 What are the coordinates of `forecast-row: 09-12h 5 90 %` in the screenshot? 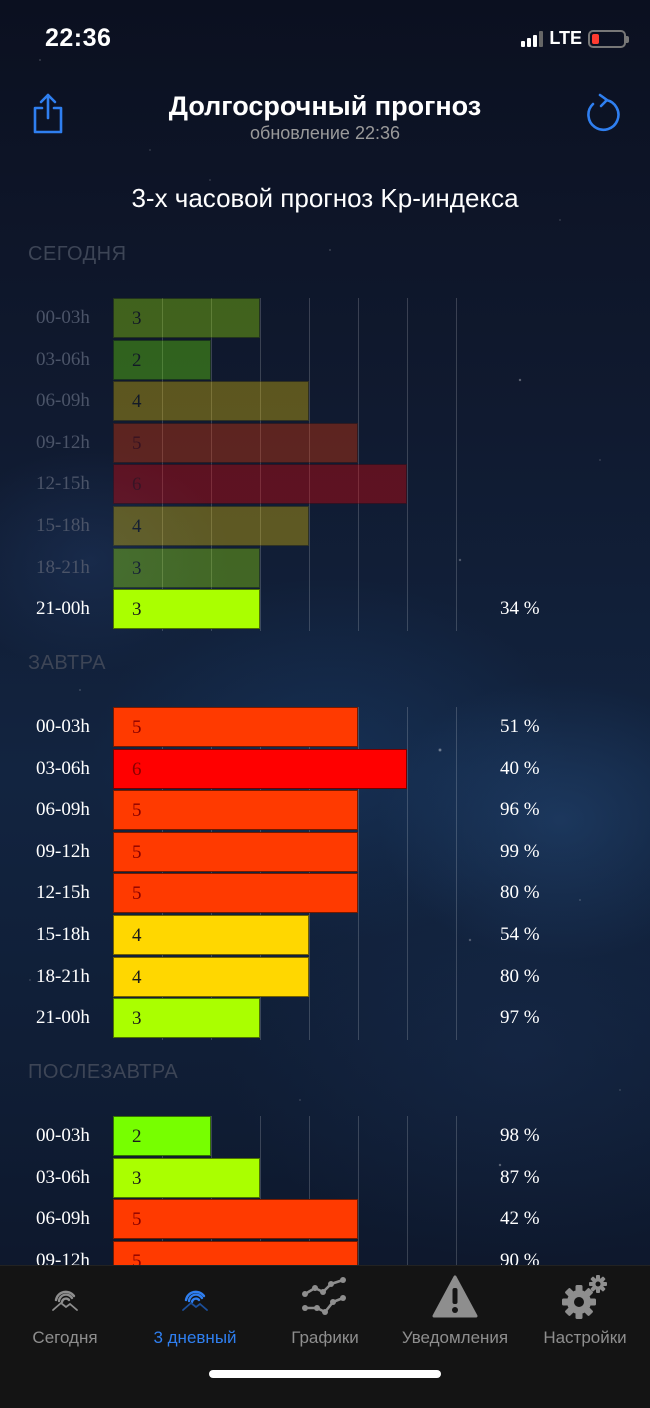 It's located at (325, 1252).